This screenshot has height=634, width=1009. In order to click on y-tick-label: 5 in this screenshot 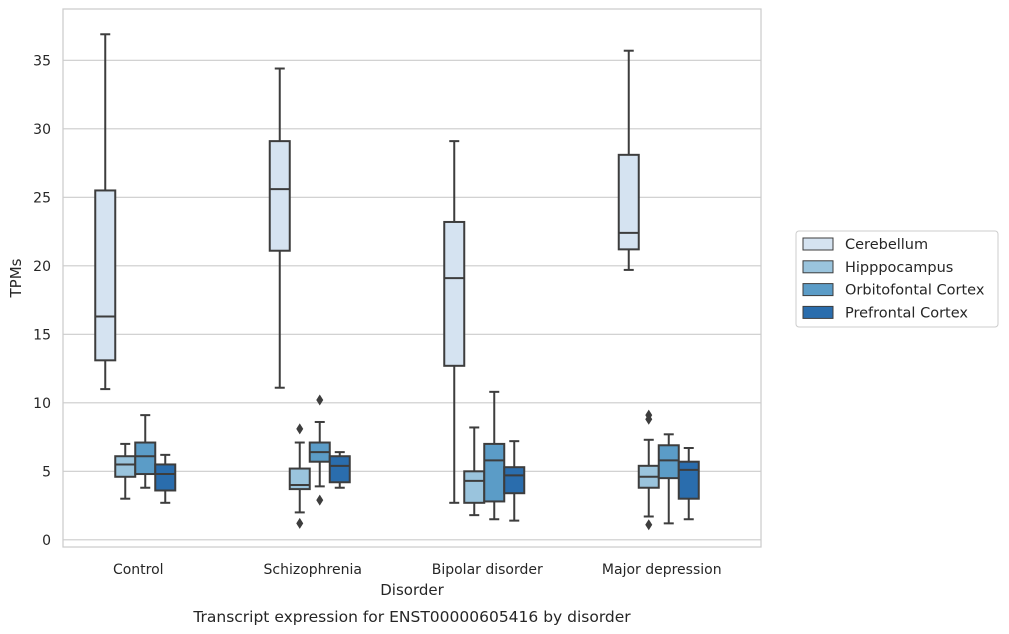, I will do `click(46, 472)`.